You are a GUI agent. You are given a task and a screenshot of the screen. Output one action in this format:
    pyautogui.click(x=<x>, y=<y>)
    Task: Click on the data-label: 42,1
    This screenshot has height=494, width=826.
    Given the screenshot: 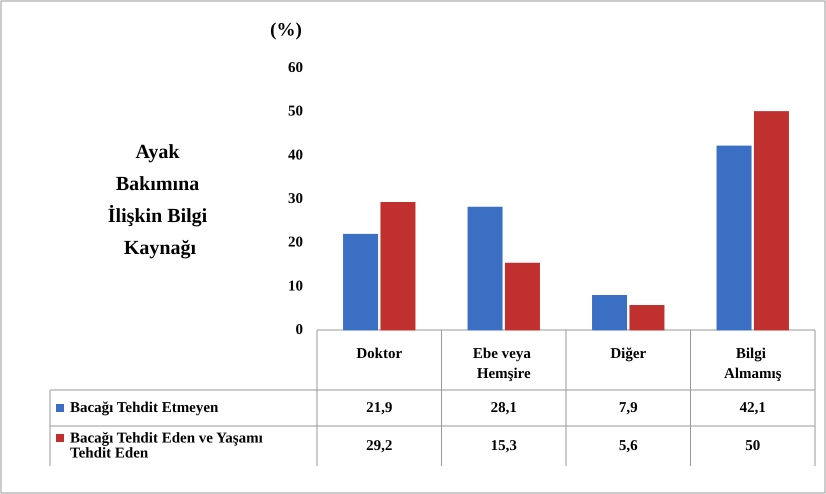 What is the action you would take?
    pyautogui.click(x=753, y=408)
    